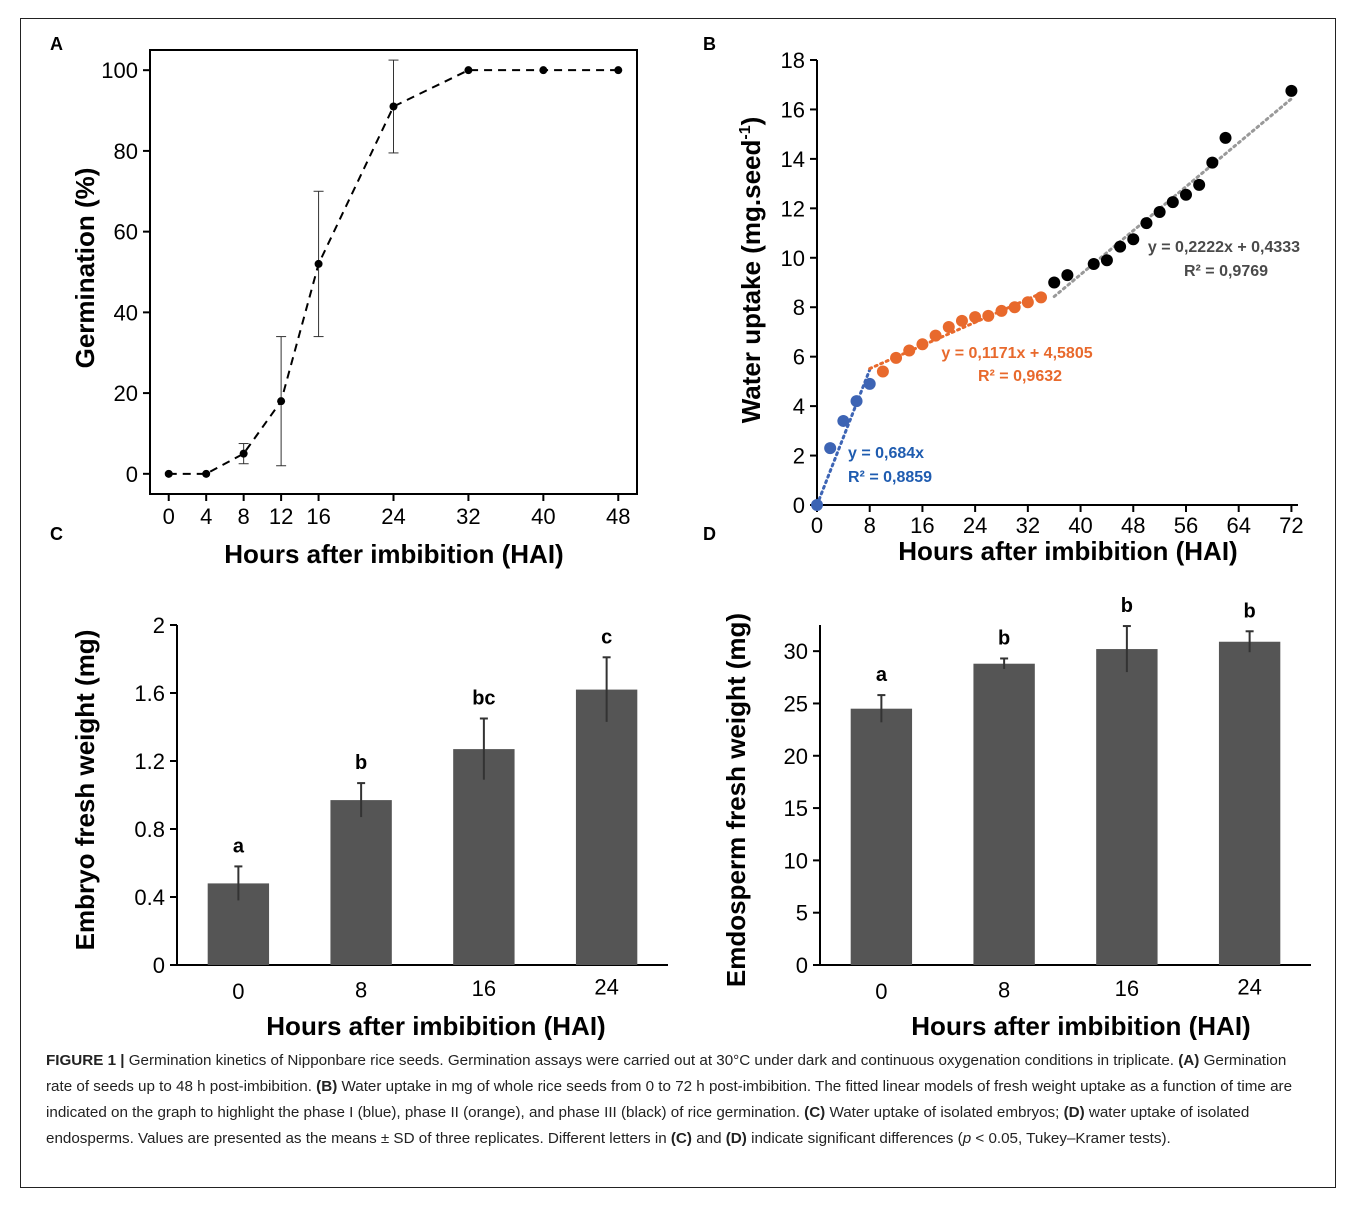 Image resolution: width=1358 pixels, height=1207 pixels. What do you see at coordinates (1067, 551) in the screenshot?
I see `panel-b-xlabel: Hours after imbibition (HAI)` at bounding box center [1067, 551].